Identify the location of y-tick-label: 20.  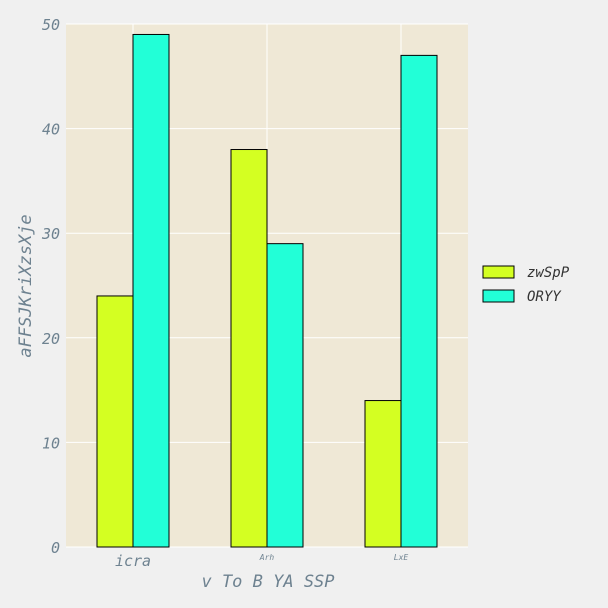
(51, 339).